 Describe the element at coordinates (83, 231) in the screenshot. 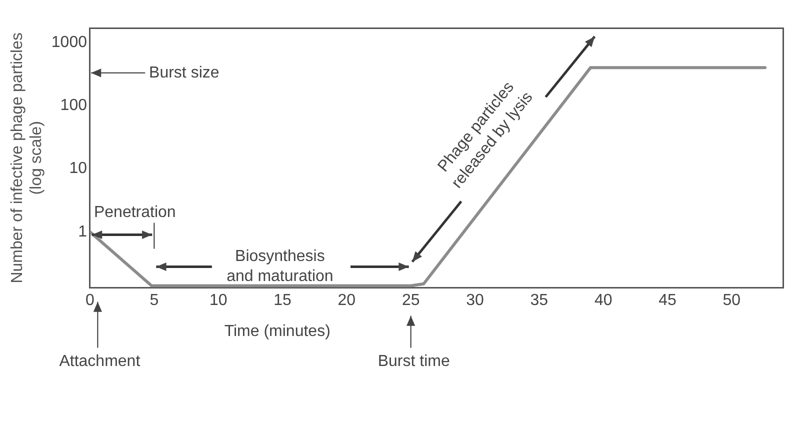

I see `y-tick-label: 1` at that location.